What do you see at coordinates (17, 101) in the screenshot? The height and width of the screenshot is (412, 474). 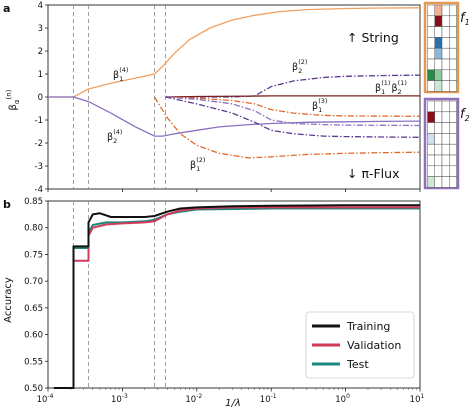 I see `panel-a-ylabel-sub: α` at bounding box center [17, 101].